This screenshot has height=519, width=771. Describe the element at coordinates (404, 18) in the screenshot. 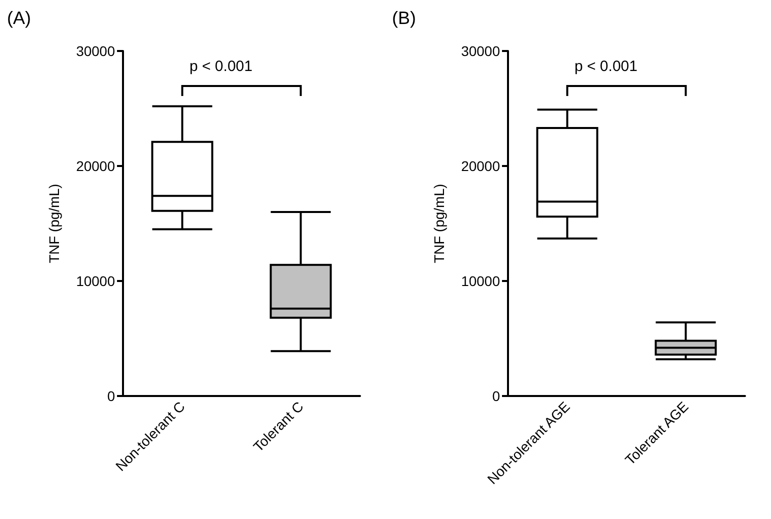

I see `chart-title: (B)` at that location.